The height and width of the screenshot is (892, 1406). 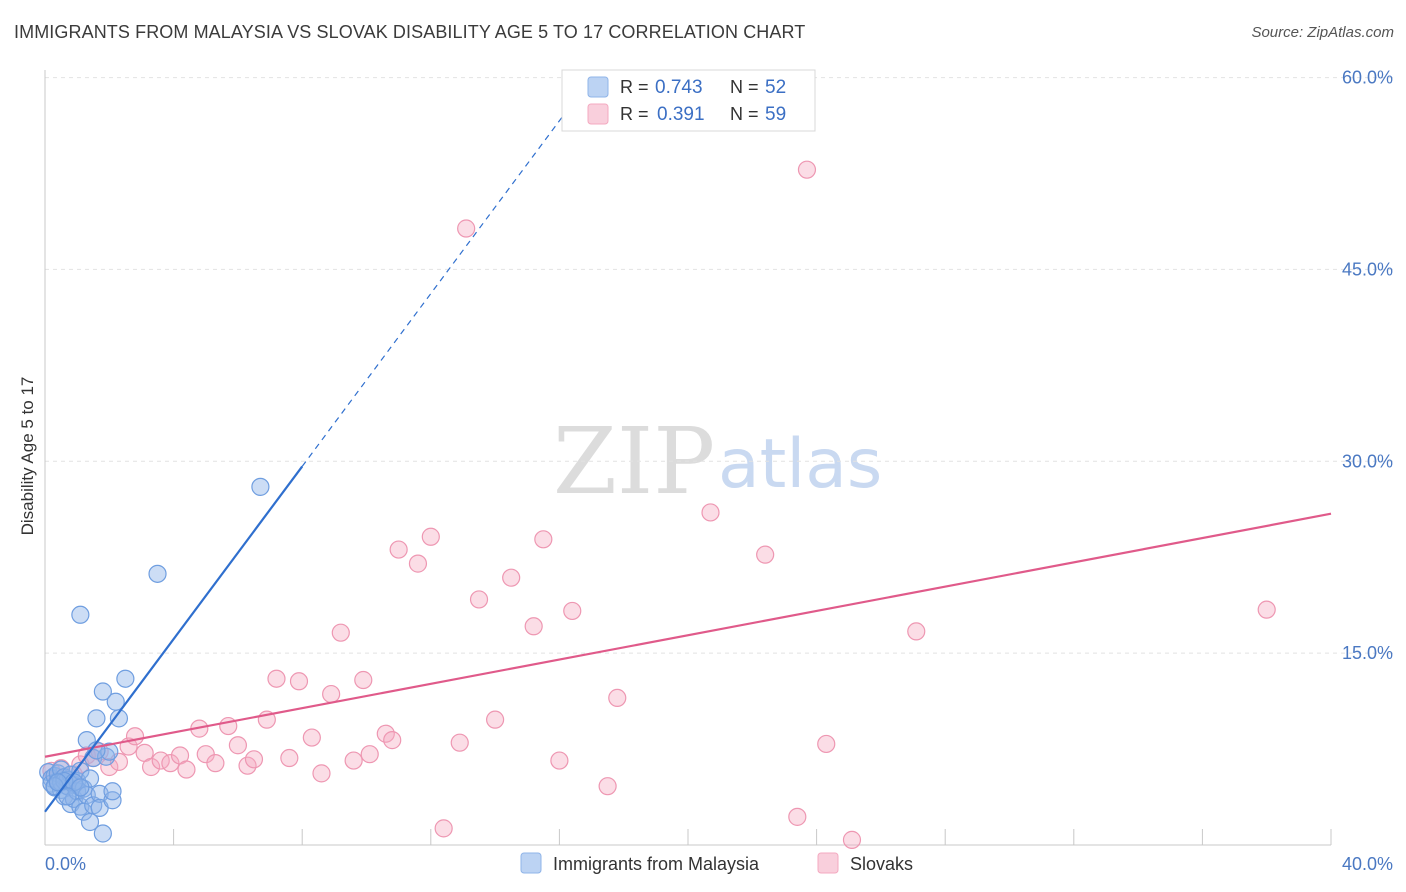 What do you see at coordinates (775, 87) in the screenshot?
I see `legend-n-value-malaysia: 52` at bounding box center [775, 87].